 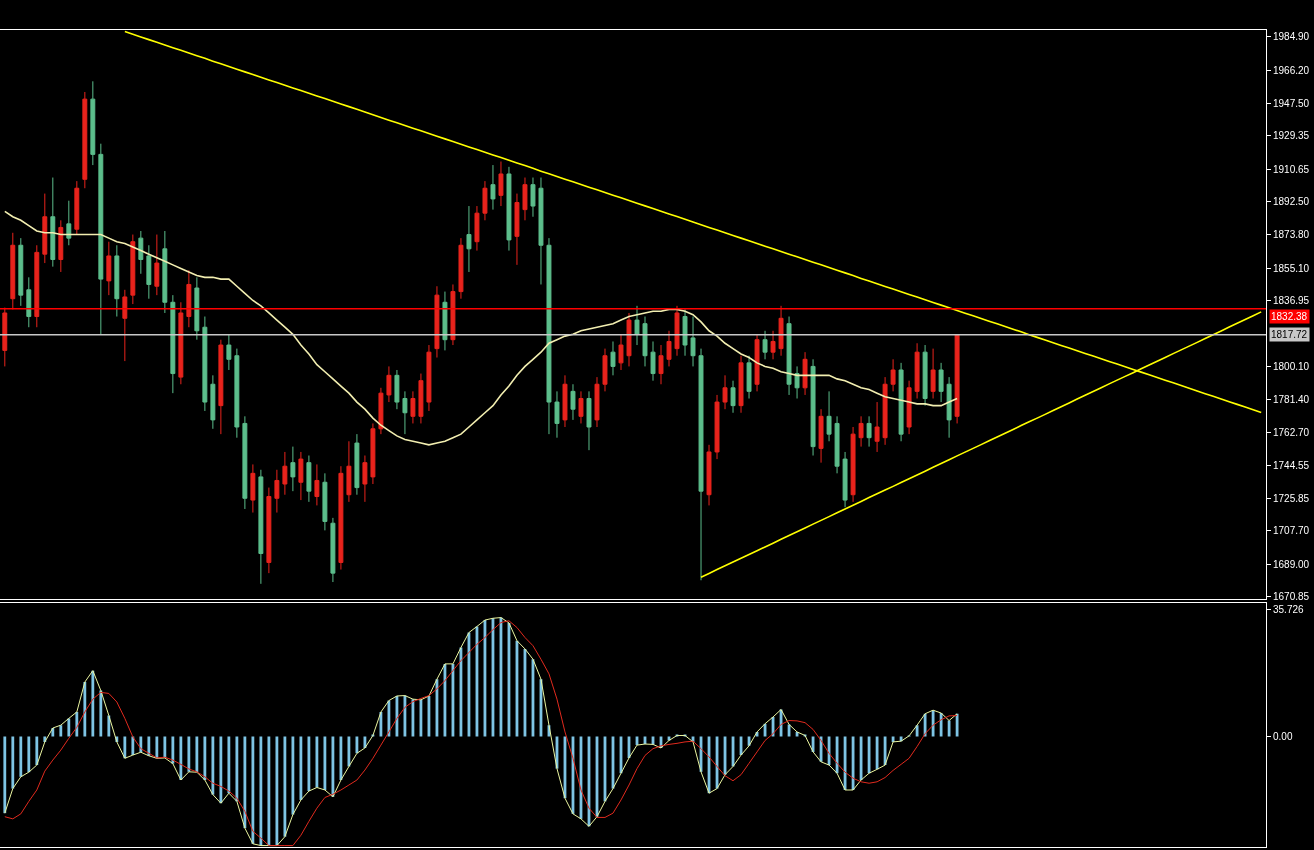 What do you see at coordinates (1289, 609) in the screenshot?
I see `y-tick-label: 35.726` at bounding box center [1289, 609].